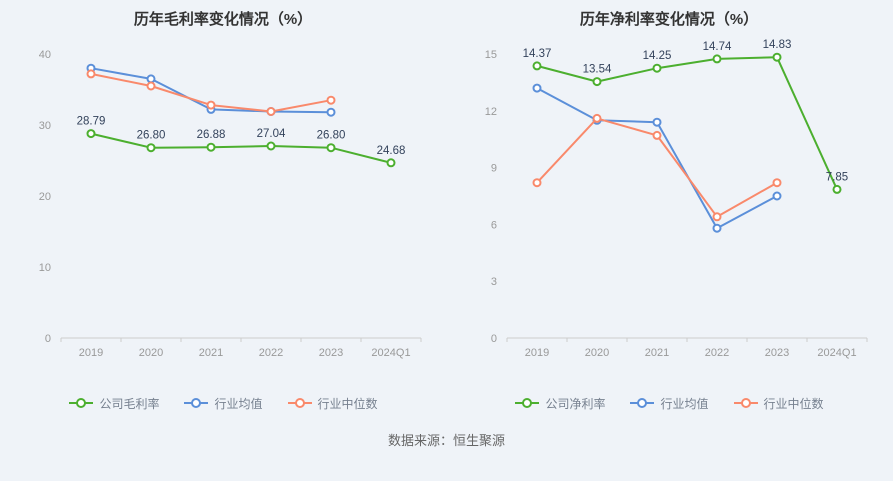  I want to click on data-point-value-label: 7.85, so click(837, 177).